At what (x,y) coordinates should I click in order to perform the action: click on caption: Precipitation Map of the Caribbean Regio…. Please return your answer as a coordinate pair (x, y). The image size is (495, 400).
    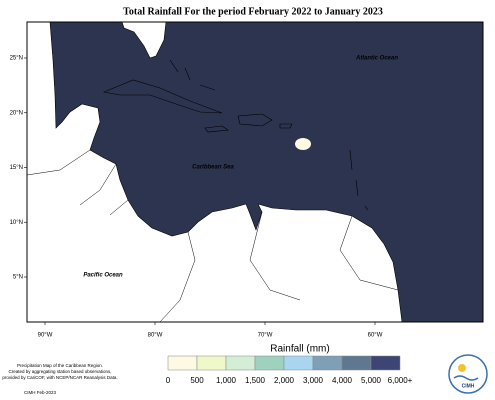
    Looking at the image, I should click on (59, 379).